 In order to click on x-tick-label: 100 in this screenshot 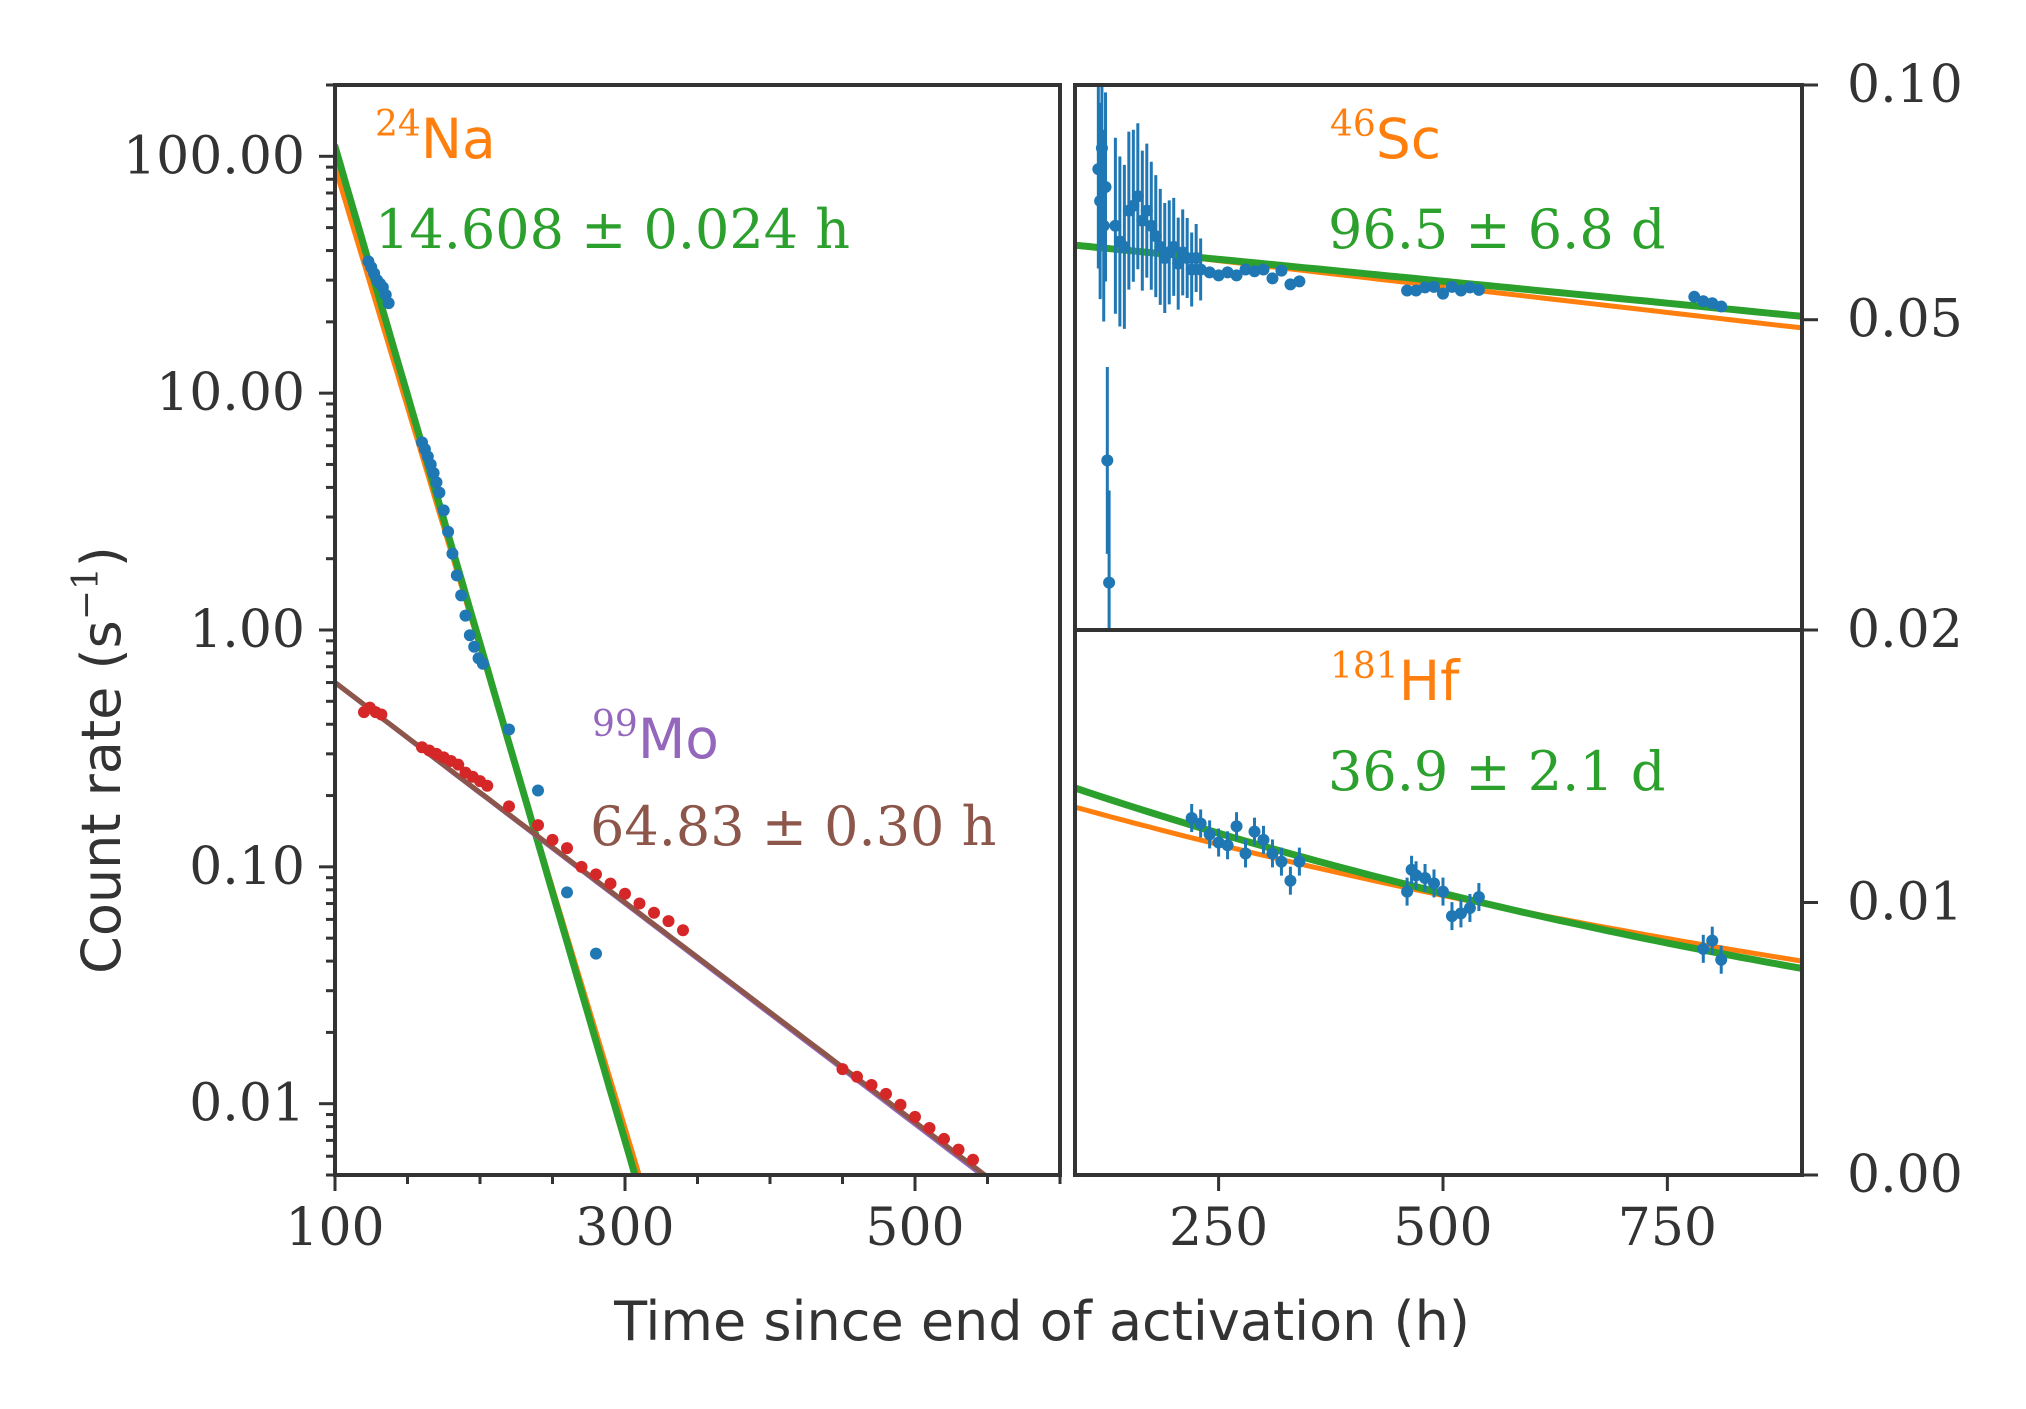, I will do `click(334, 1228)`.